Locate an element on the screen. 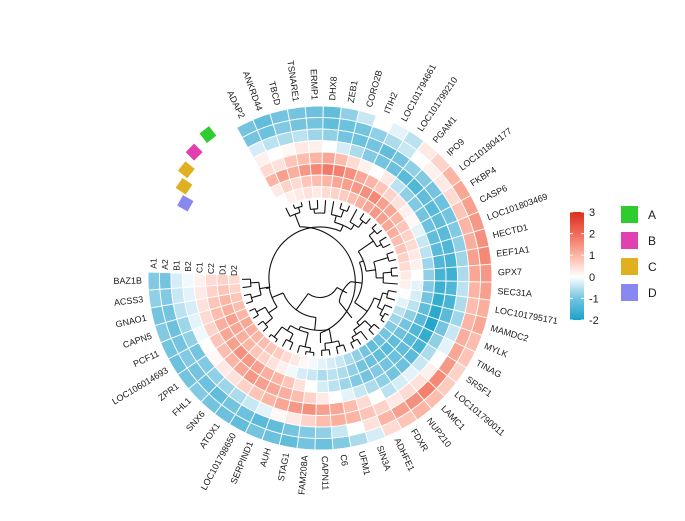 The image size is (685, 521). group-legend-label: D is located at coordinates (652, 293).